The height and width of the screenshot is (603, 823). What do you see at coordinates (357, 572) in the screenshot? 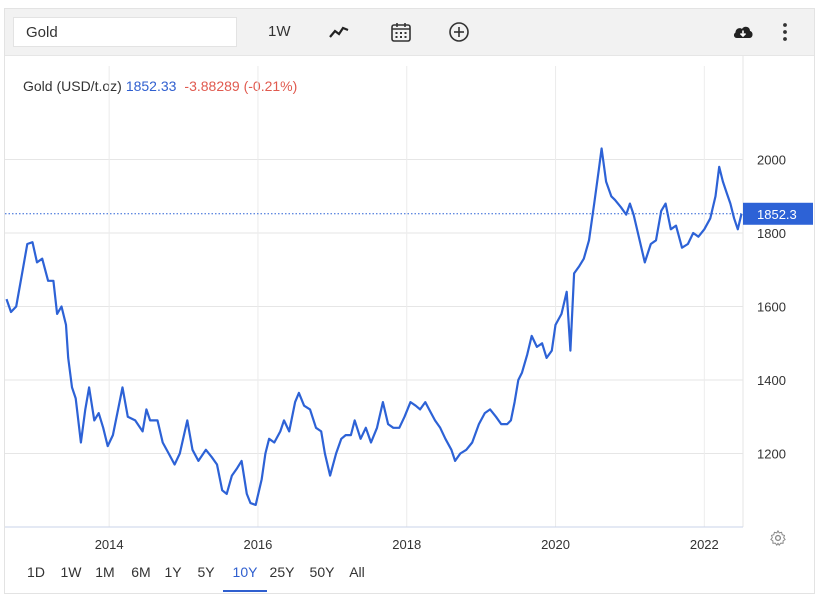
I see `range-button-all: All` at bounding box center [357, 572].